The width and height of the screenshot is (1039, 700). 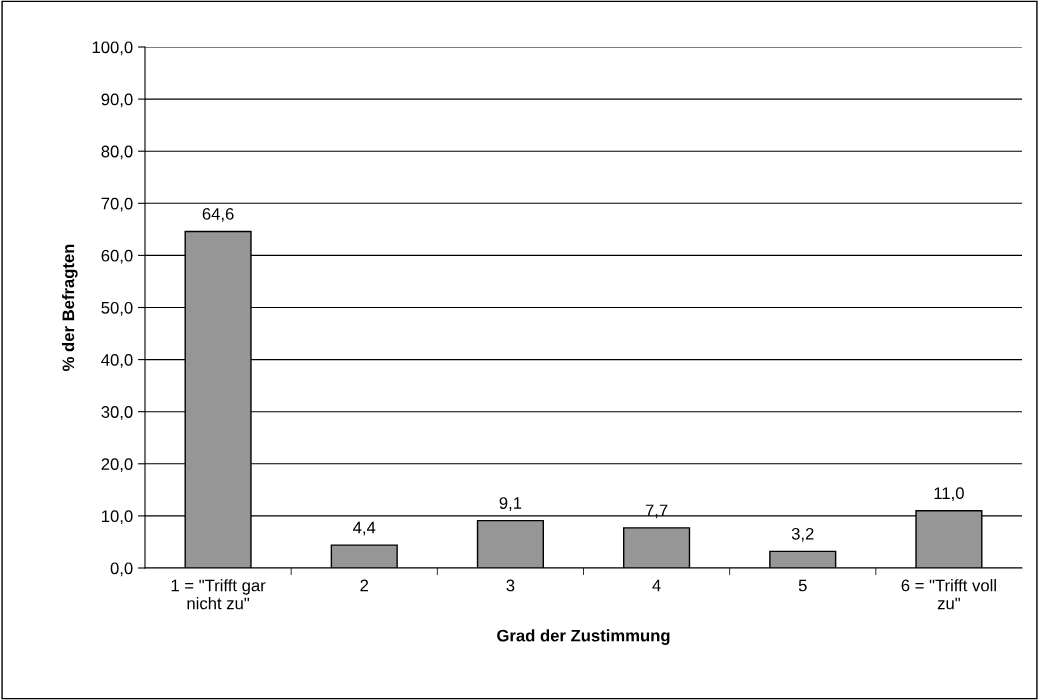 What do you see at coordinates (117, 256) in the screenshot?
I see `y-tick-label: 60,0` at bounding box center [117, 256].